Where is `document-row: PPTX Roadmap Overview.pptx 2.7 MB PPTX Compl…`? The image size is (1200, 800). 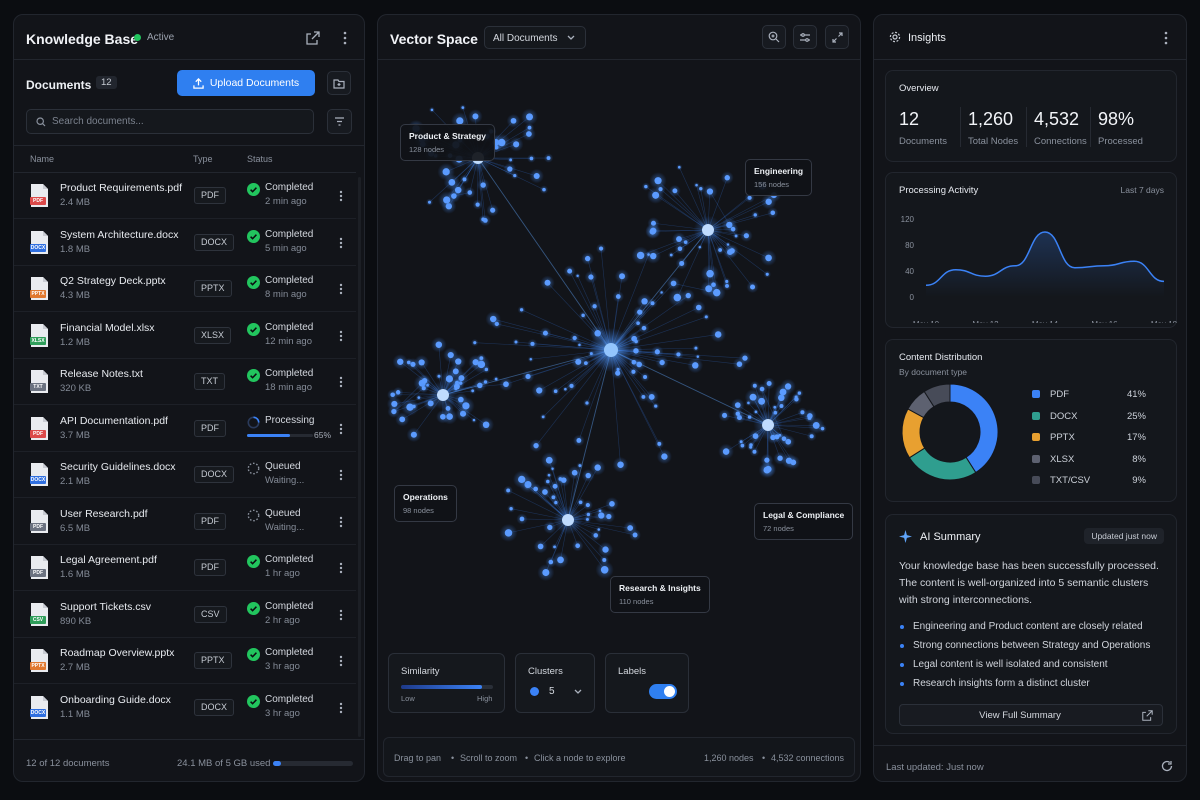
document-row: PPTX Roadmap Overview.pptx 2.7 MB PPTX Compl… is located at coordinates (185, 661).